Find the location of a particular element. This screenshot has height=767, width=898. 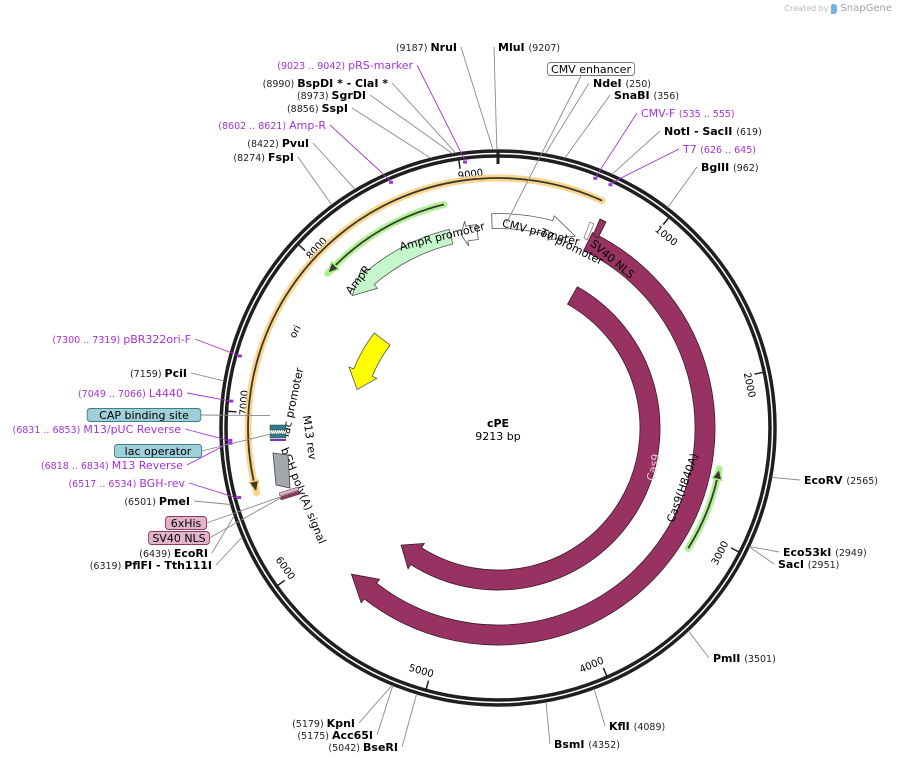

enzyme-site-pflfi: (6319) PflFI - Tth111I is located at coordinates (151, 565).